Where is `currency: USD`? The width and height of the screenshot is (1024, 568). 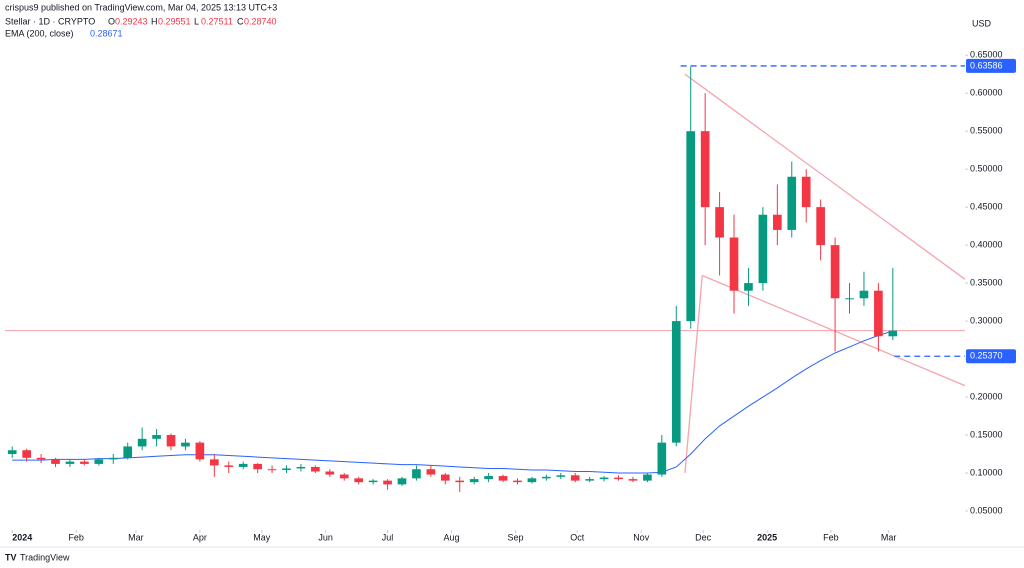 currency: USD is located at coordinates (982, 23).